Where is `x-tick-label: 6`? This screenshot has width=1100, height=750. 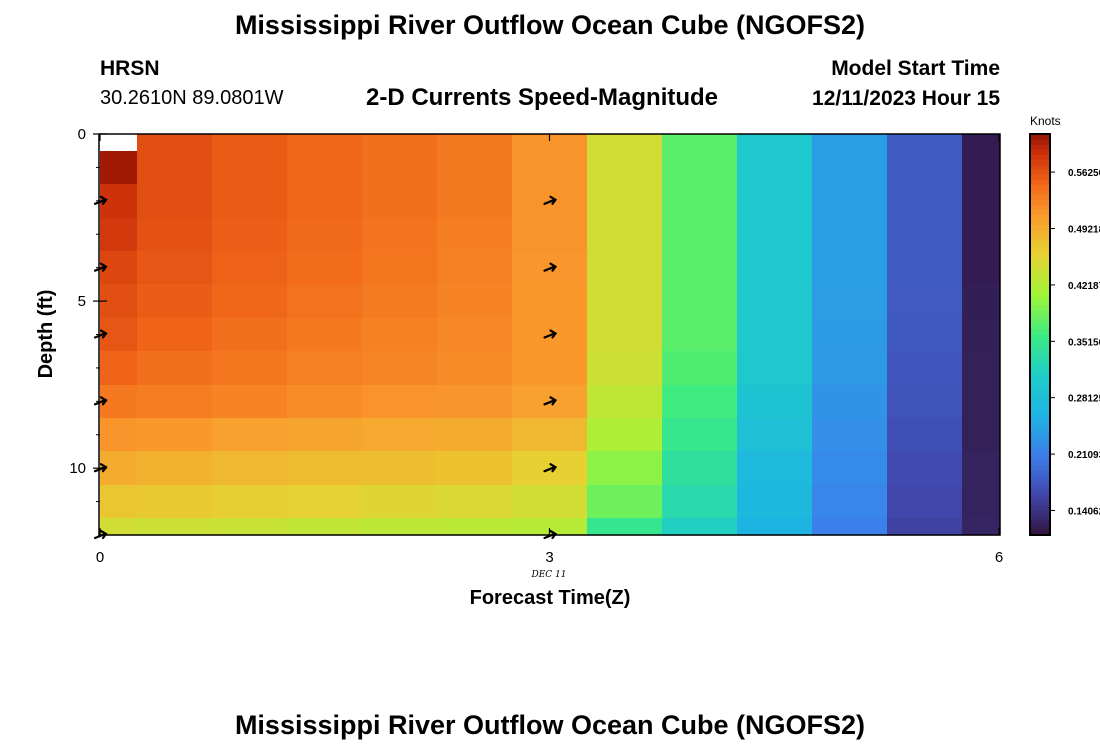 x-tick-label: 6 is located at coordinates (999, 557).